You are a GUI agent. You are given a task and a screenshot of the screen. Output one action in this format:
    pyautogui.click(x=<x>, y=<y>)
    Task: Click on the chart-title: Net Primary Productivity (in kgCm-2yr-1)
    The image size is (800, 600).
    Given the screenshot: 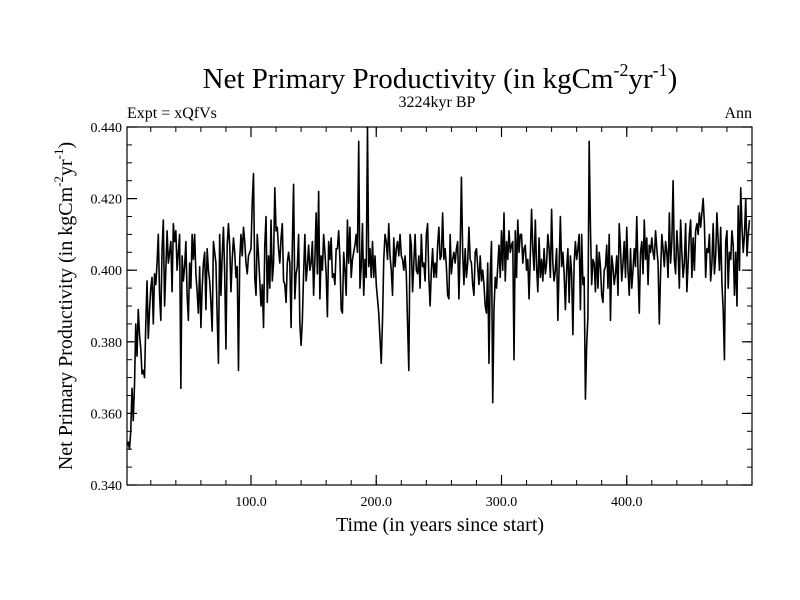 What is the action you would take?
    pyautogui.click(x=440, y=77)
    